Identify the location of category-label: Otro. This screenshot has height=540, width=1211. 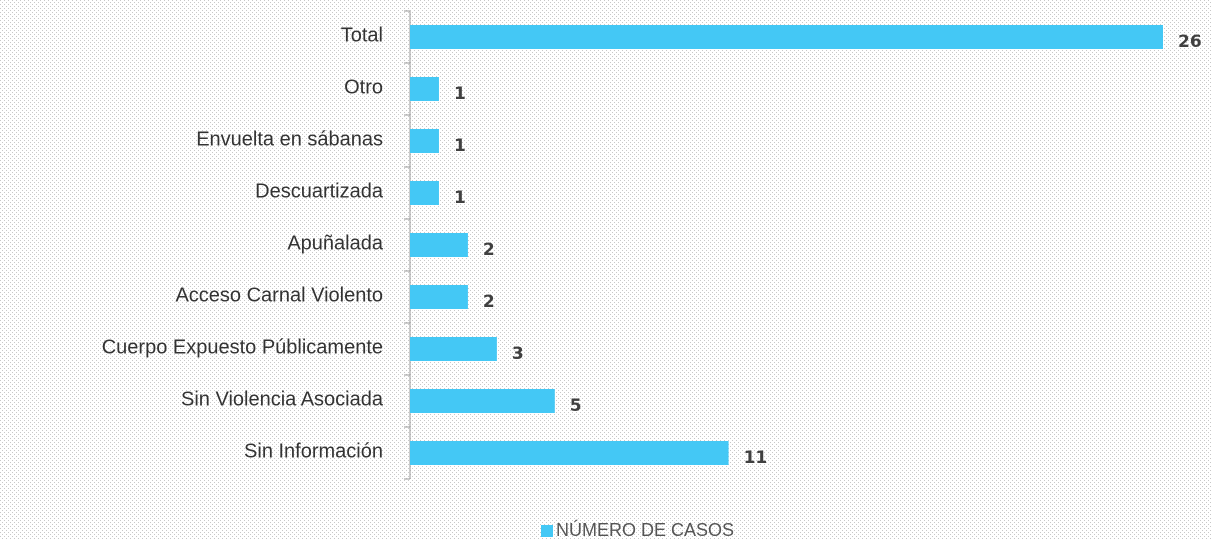
(363, 87).